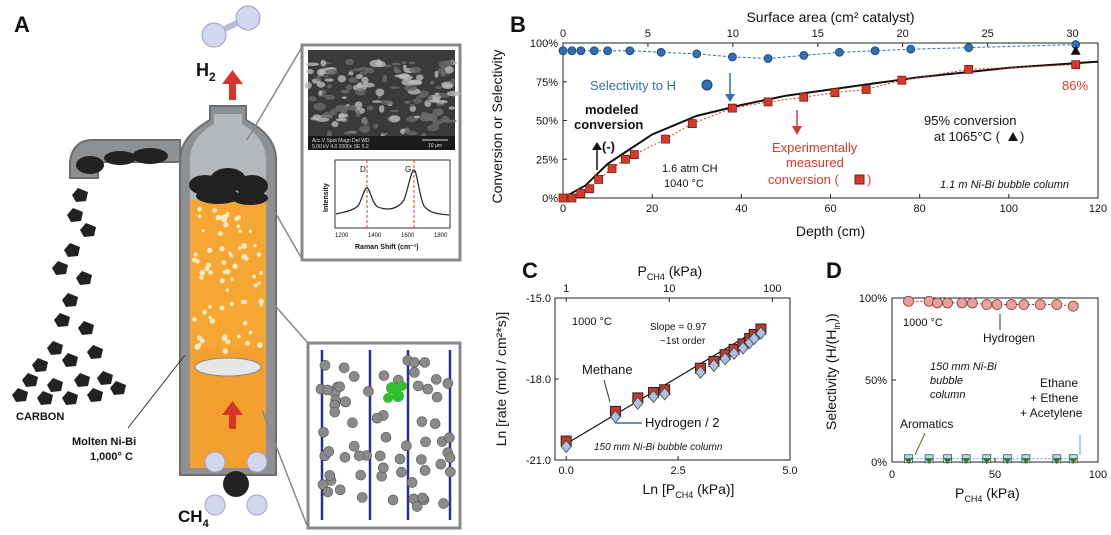 The width and height of the screenshot is (1111, 535). I want to click on x2-tick-label: 1, so click(566, 289).